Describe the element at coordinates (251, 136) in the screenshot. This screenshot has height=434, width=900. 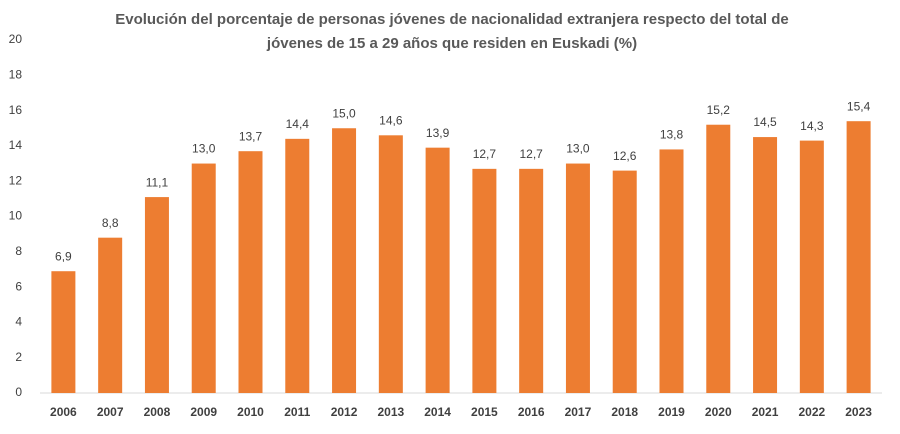
I see `data-label: 13,7` at that location.